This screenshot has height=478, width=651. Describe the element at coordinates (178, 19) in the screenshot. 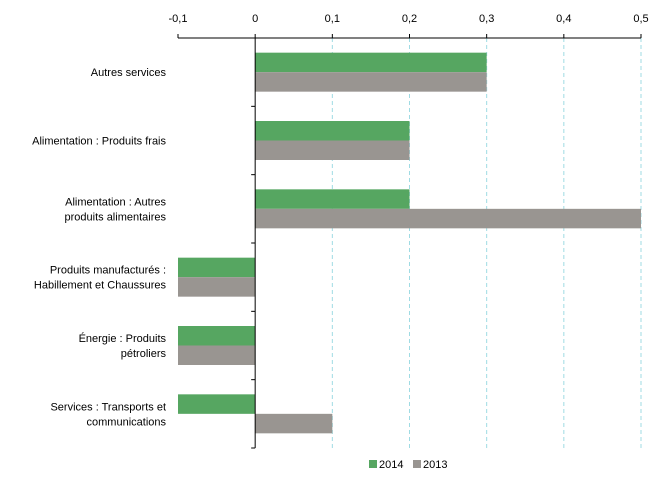

I see `x-tick-label: -0,1` at that location.